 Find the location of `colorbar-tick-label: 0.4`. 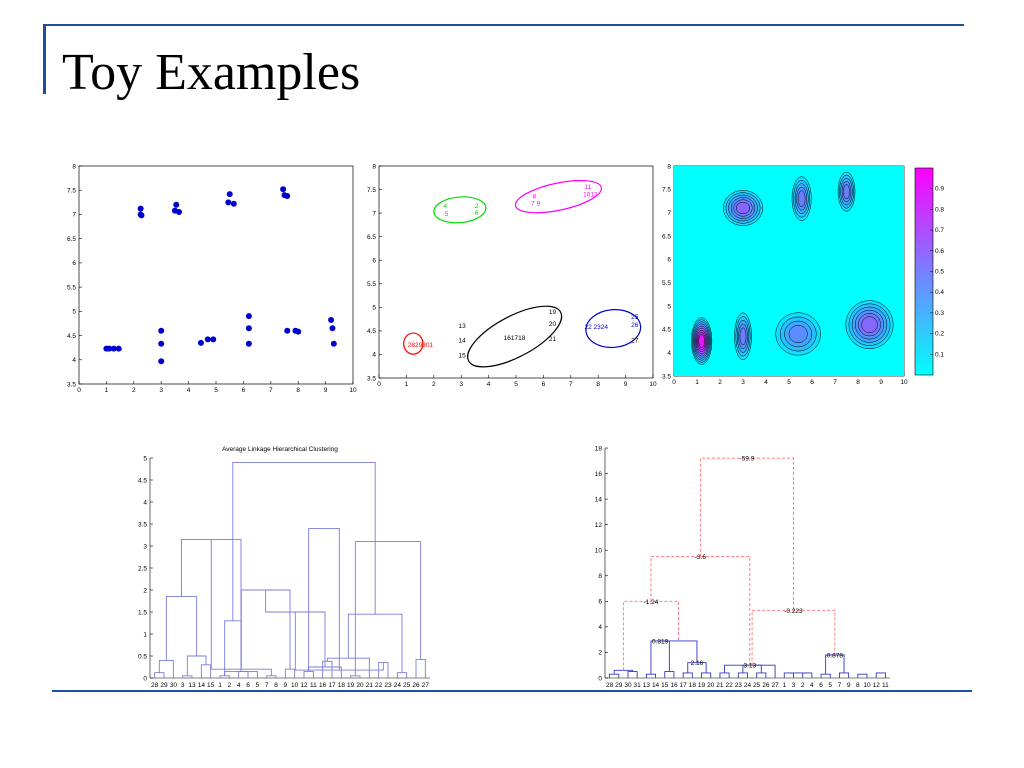

colorbar-tick-label: 0.4 is located at coordinates (939, 292).